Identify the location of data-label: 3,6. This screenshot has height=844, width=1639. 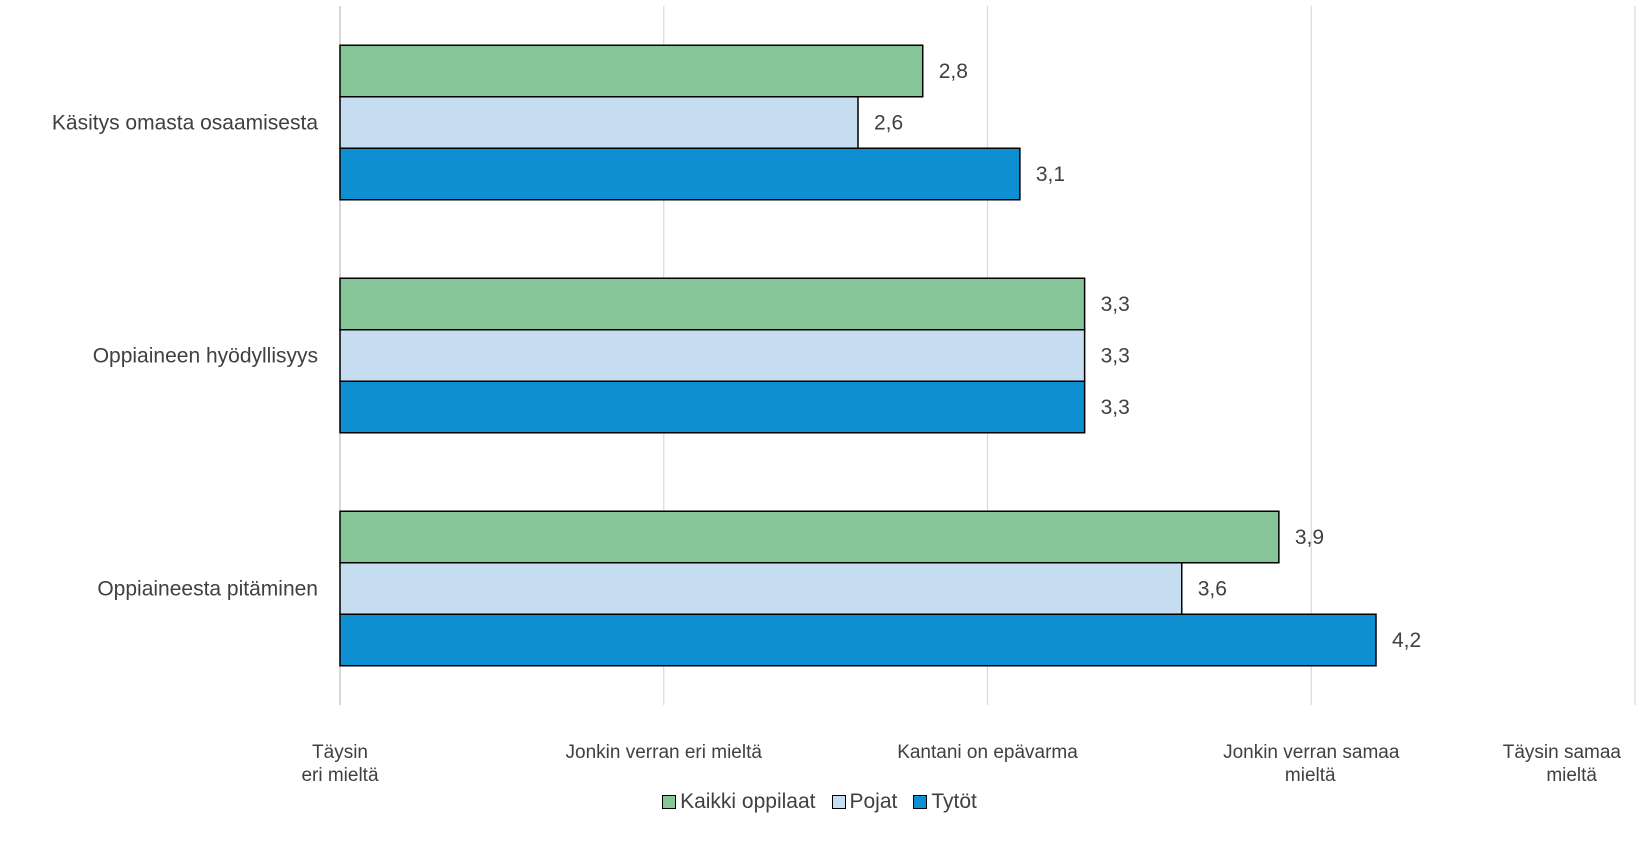
(1212, 589).